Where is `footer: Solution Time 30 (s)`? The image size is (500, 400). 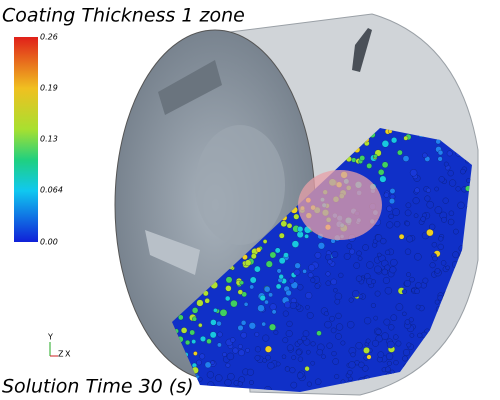 footer: Solution Time 30 (s) is located at coordinates (98, 387).